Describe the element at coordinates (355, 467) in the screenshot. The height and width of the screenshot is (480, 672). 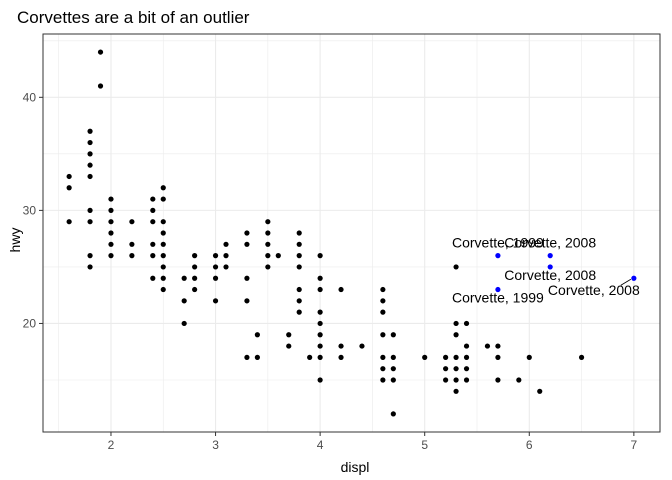
I see `x-axis-title: displ` at that location.